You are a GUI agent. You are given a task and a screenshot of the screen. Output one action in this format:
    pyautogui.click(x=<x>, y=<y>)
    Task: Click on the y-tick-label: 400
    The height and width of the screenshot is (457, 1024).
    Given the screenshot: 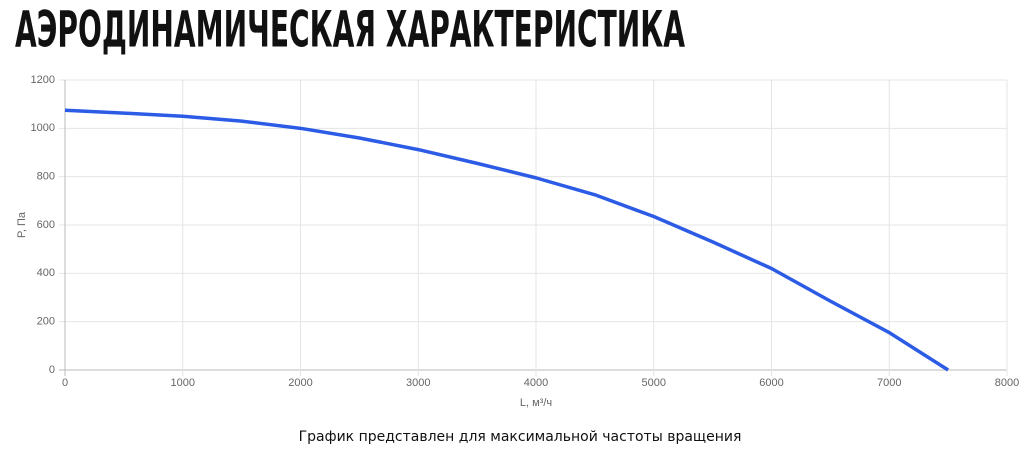 What is the action you would take?
    pyautogui.click(x=46, y=273)
    